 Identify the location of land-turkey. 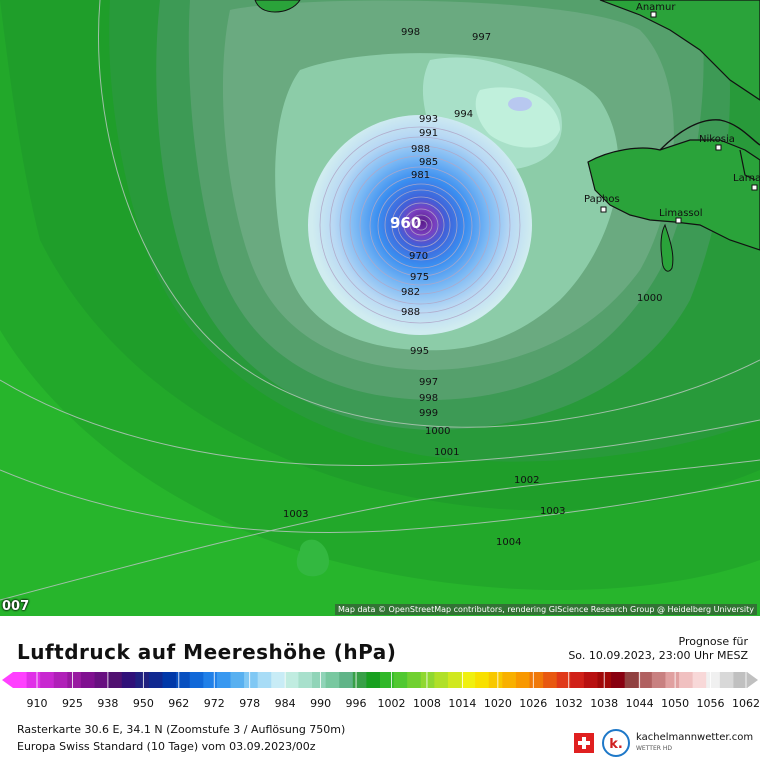
(679, 50).